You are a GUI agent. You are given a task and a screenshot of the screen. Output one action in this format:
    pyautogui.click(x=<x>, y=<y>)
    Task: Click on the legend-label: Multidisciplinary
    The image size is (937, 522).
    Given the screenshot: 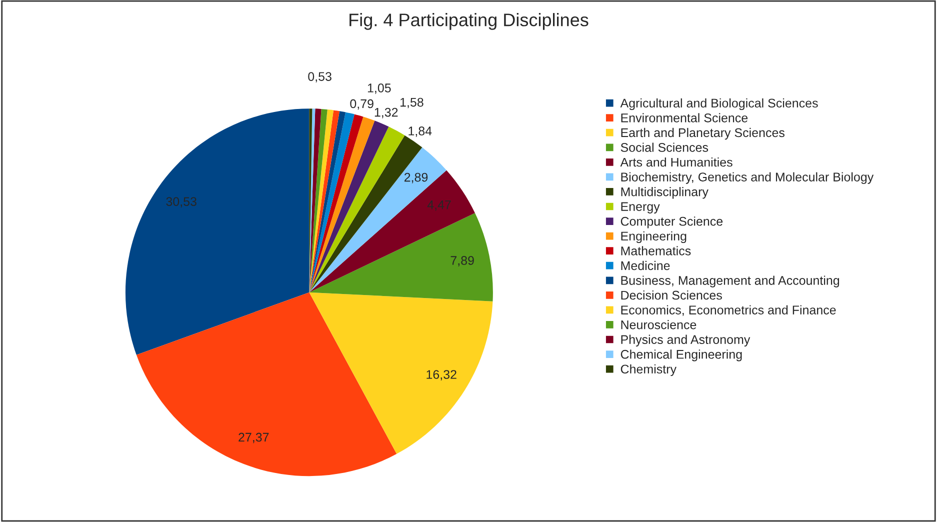 What is the action you would take?
    pyautogui.click(x=664, y=193)
    